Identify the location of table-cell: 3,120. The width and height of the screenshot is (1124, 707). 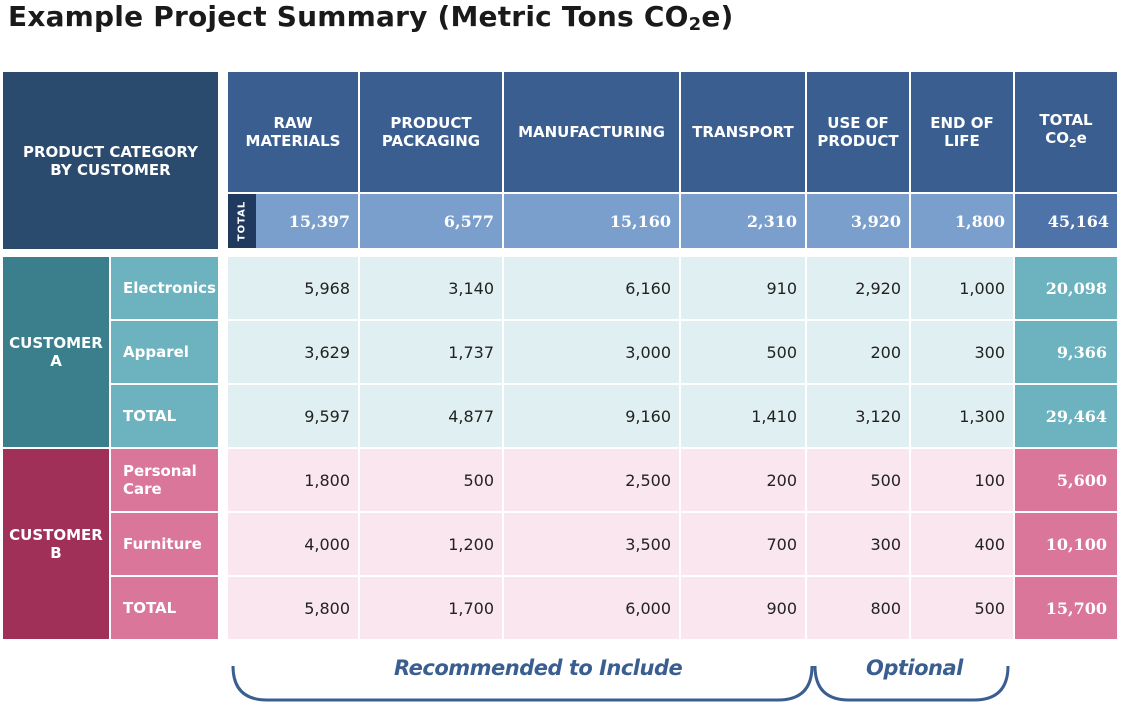
(858, 416).